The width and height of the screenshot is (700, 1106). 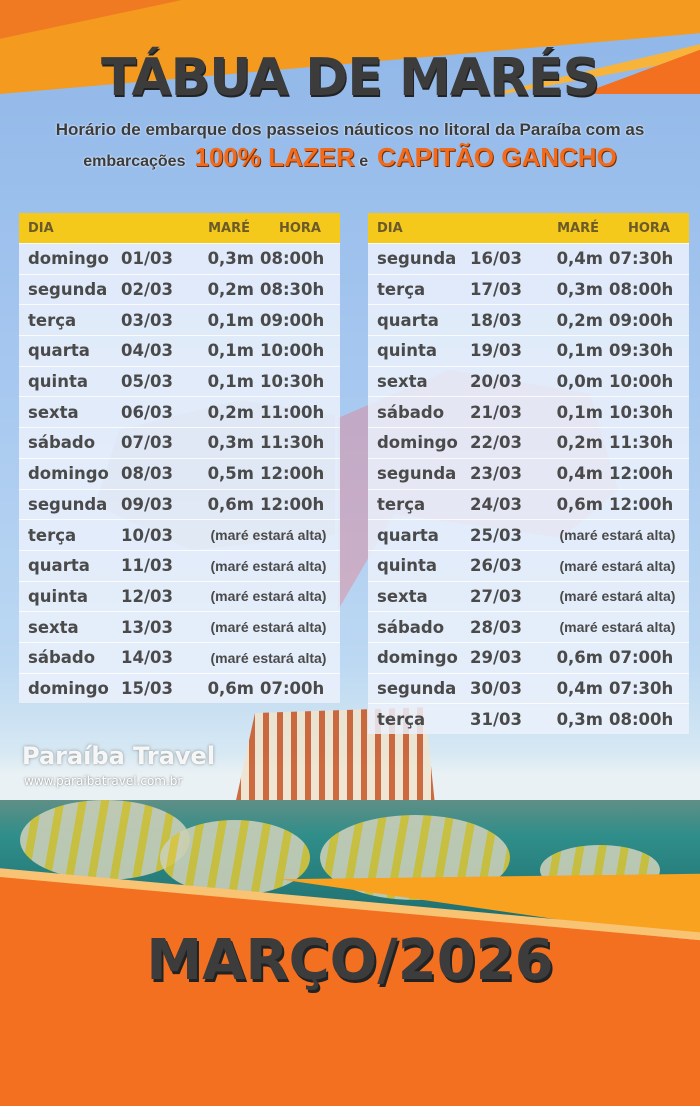 What do you see at coordinates (496, 719) in the screenshot?
I see `cell-date: 31/03` at bounding box center [496, 719].